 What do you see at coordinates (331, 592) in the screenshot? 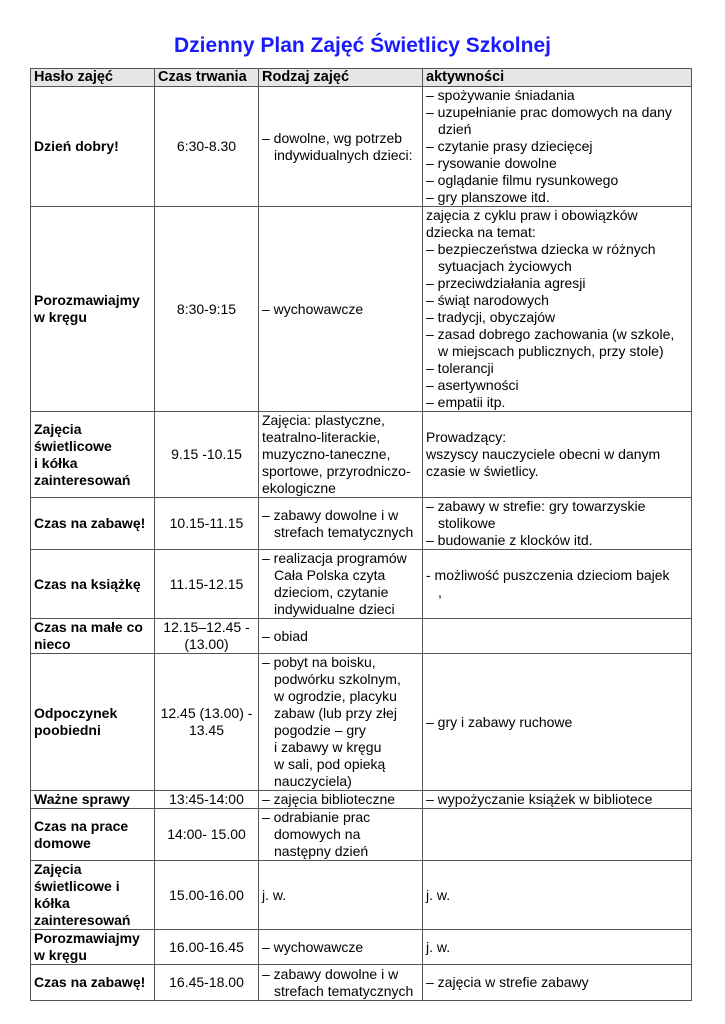
I see `cell-line: dzieciom, czytanie` at bounding box center [331, 592].